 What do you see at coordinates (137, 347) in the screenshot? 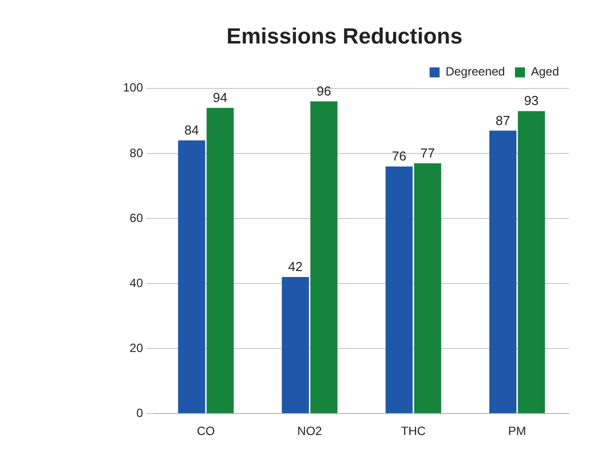
I see `y-tick-label: 20` at bounding box center [137, 347].